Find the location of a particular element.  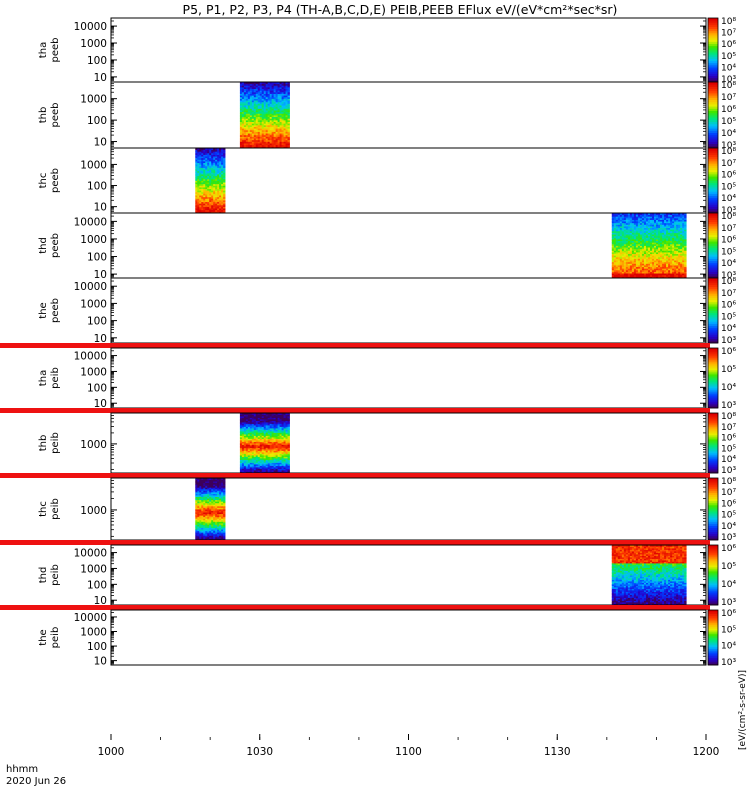

x-tick-label: 1130 is located at coordinates (557, 752).